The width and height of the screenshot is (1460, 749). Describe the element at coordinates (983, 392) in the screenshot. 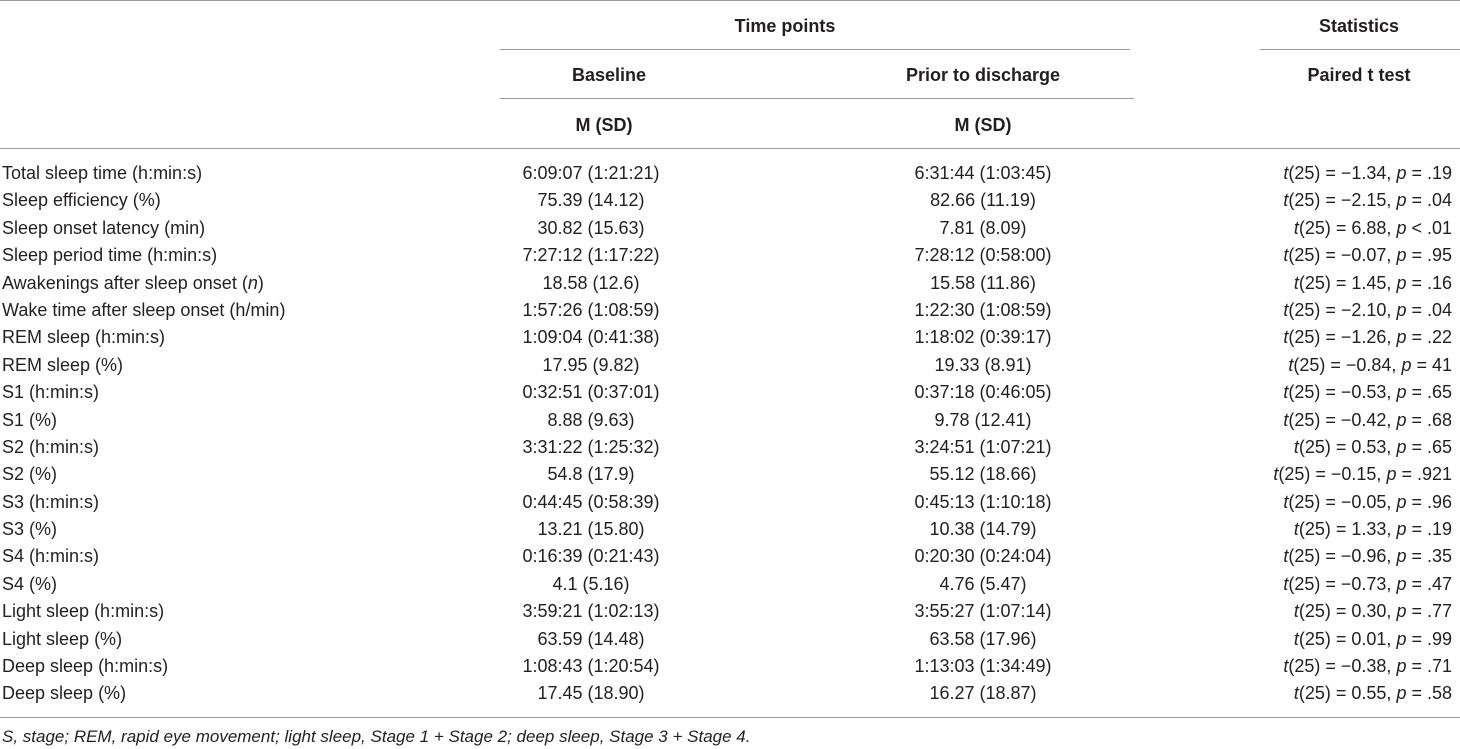

I see `discharge-value: 0:37:18 (0:46:05)` at that location.